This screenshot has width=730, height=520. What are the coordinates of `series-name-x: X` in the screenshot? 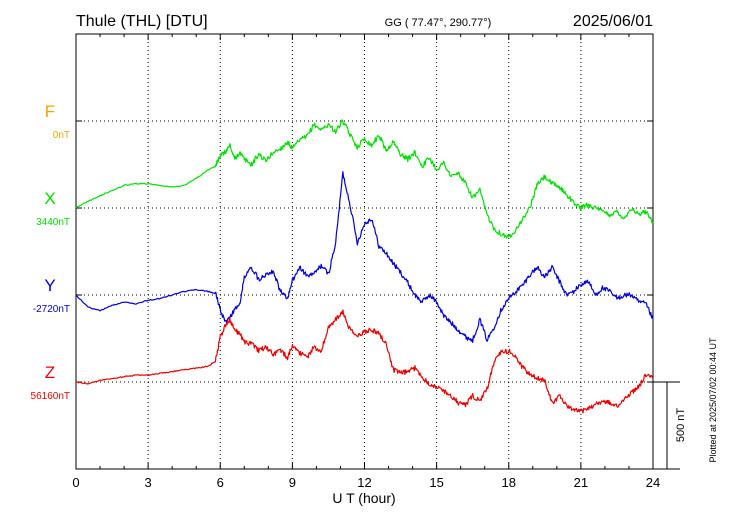 It's located at (49, 198).